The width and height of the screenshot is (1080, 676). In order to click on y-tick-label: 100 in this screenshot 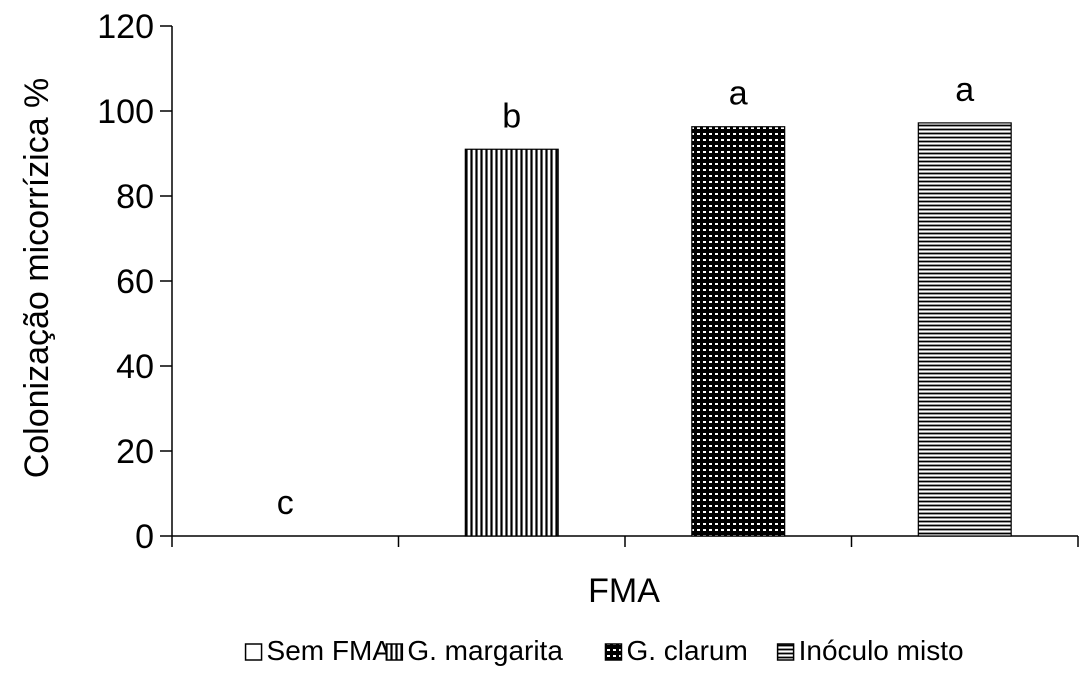, I will do `click(125, 112)`.